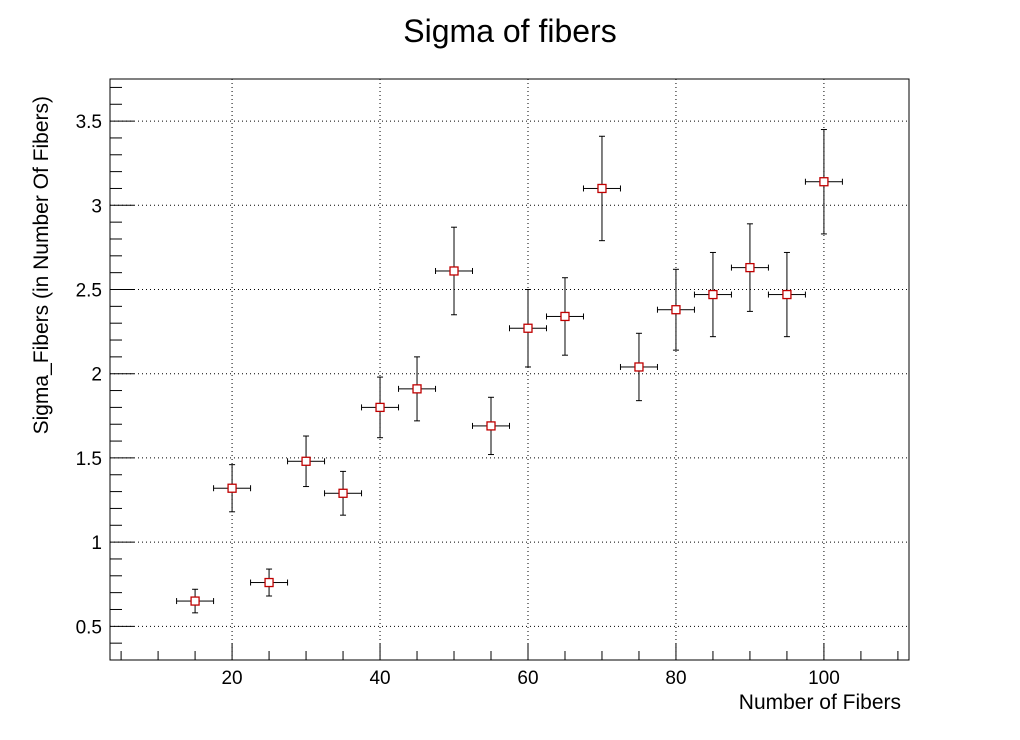 The image size is (1020, 740). Describe the element at coordinates (89, 459) in the screenshot. I see `y-tick-label: 1.5` at that location.